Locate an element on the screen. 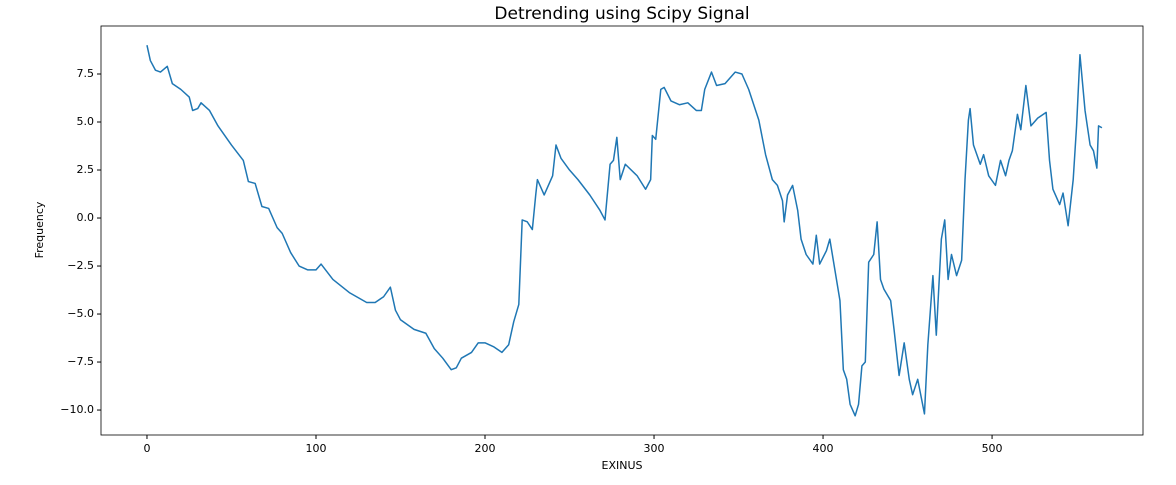  y-tick-label: −2.5 is located at coordinates (80, 265).